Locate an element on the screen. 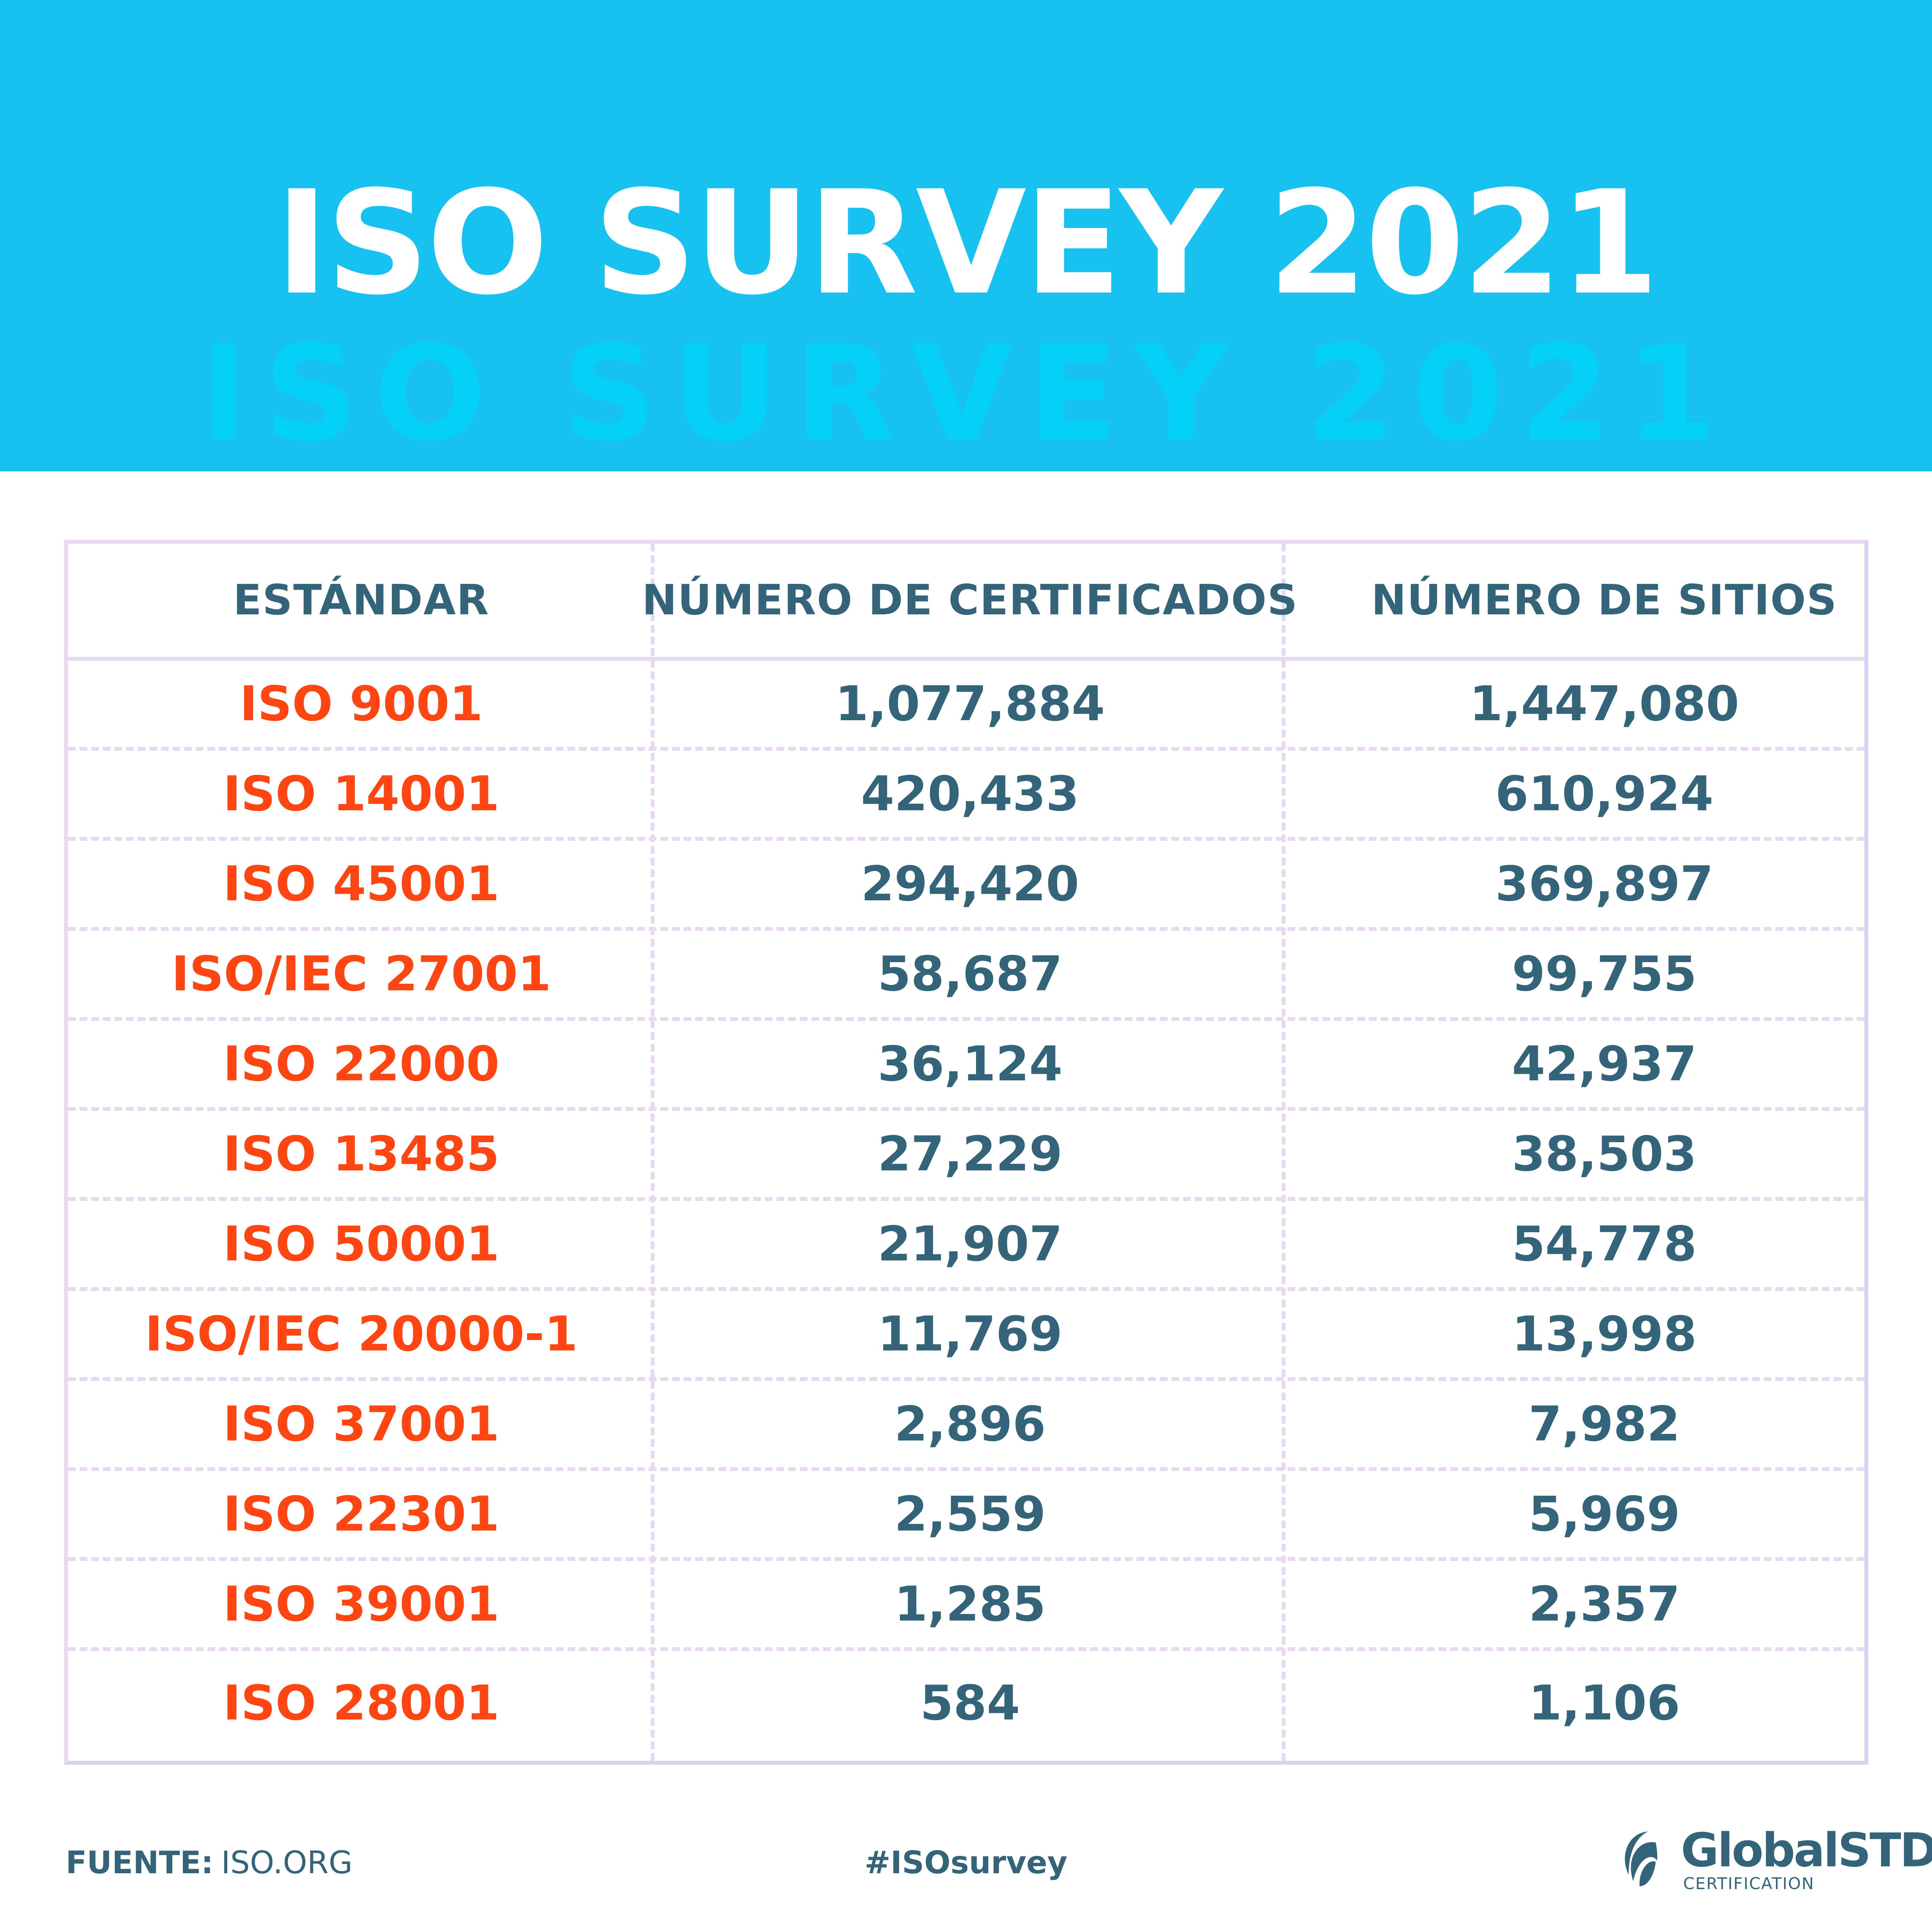 This screenshot has width=1932, height=1932. table-row: ISO 13485 27,229 38,503 is located at coordinates (966, 1156).